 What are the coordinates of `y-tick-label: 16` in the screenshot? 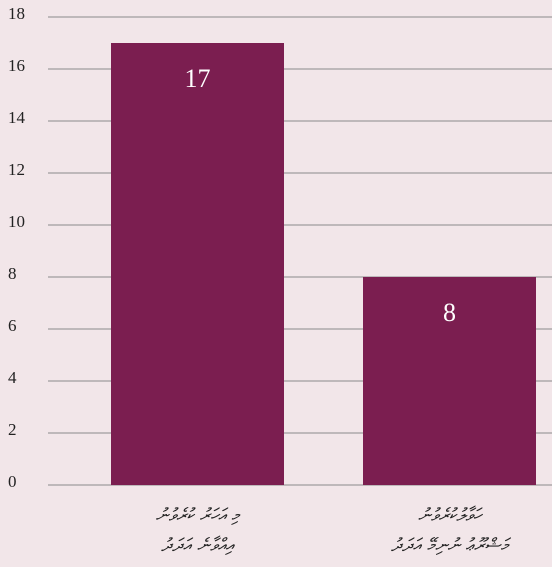 It's located at (16, 65).